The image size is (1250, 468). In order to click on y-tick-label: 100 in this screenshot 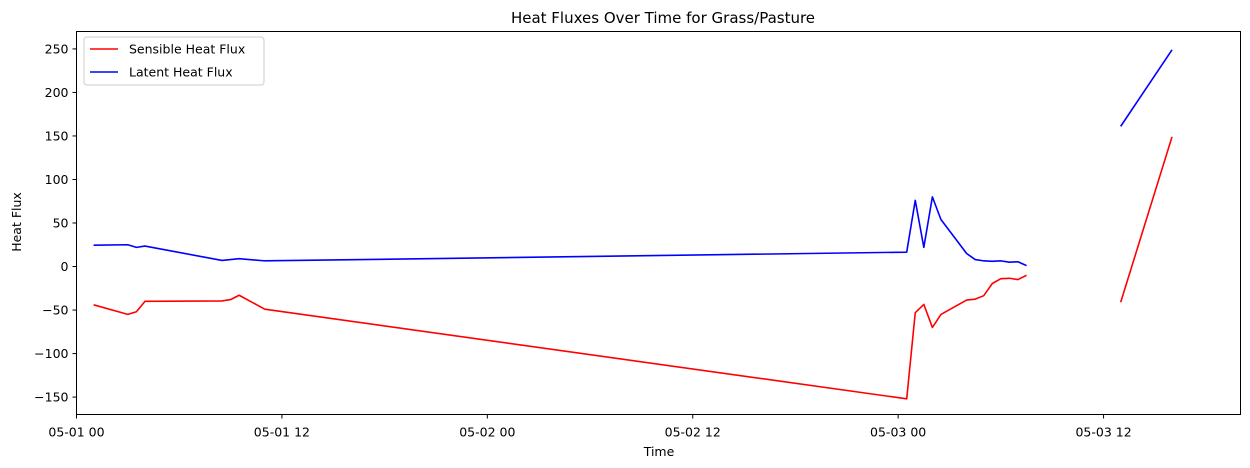, I will do `click(57, 179)`.